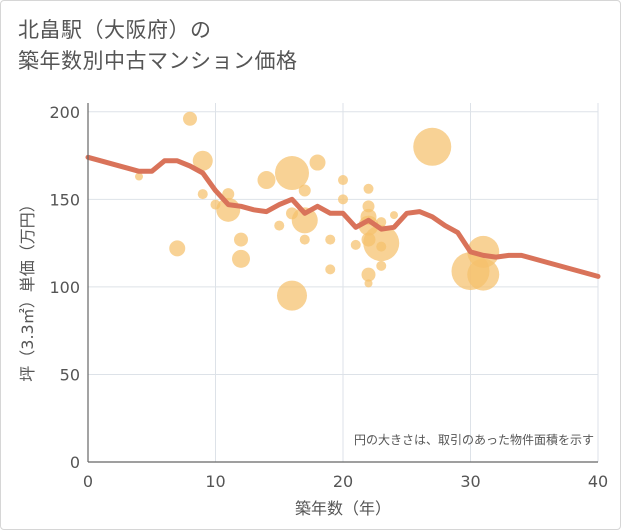  Describe the element at coordinates (27, 288) in the screenshot. I see `y-axis-label: 坪（3.3㎡）単価（万円）` at that location.